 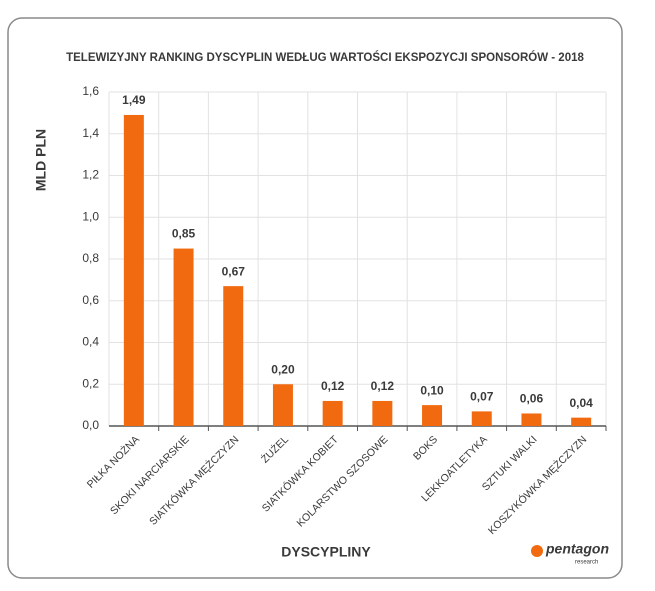 What do you see at coordinates (184, 234) in the screenshot?
I see `value-label: 0,85` at bounding box center [184, 234].